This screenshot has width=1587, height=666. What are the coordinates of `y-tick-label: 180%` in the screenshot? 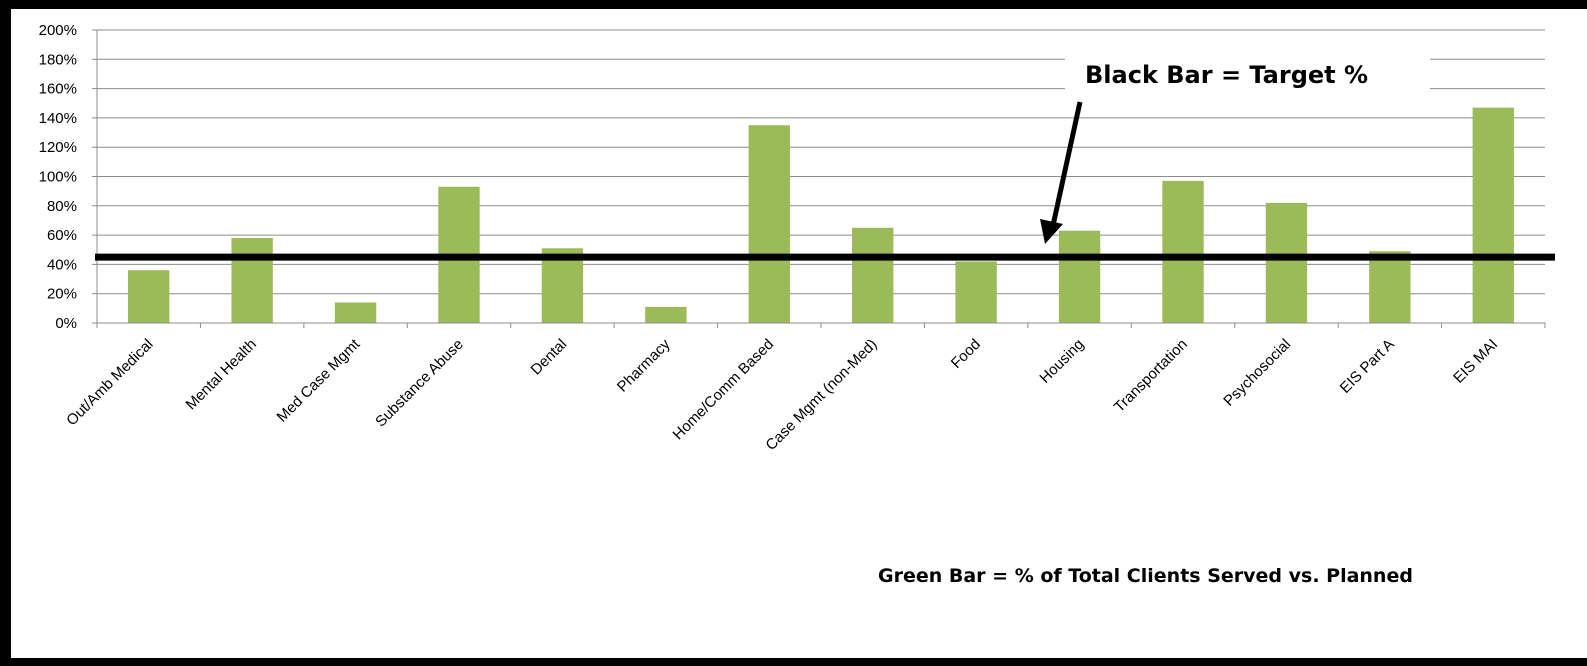 It's located at (58, 59).